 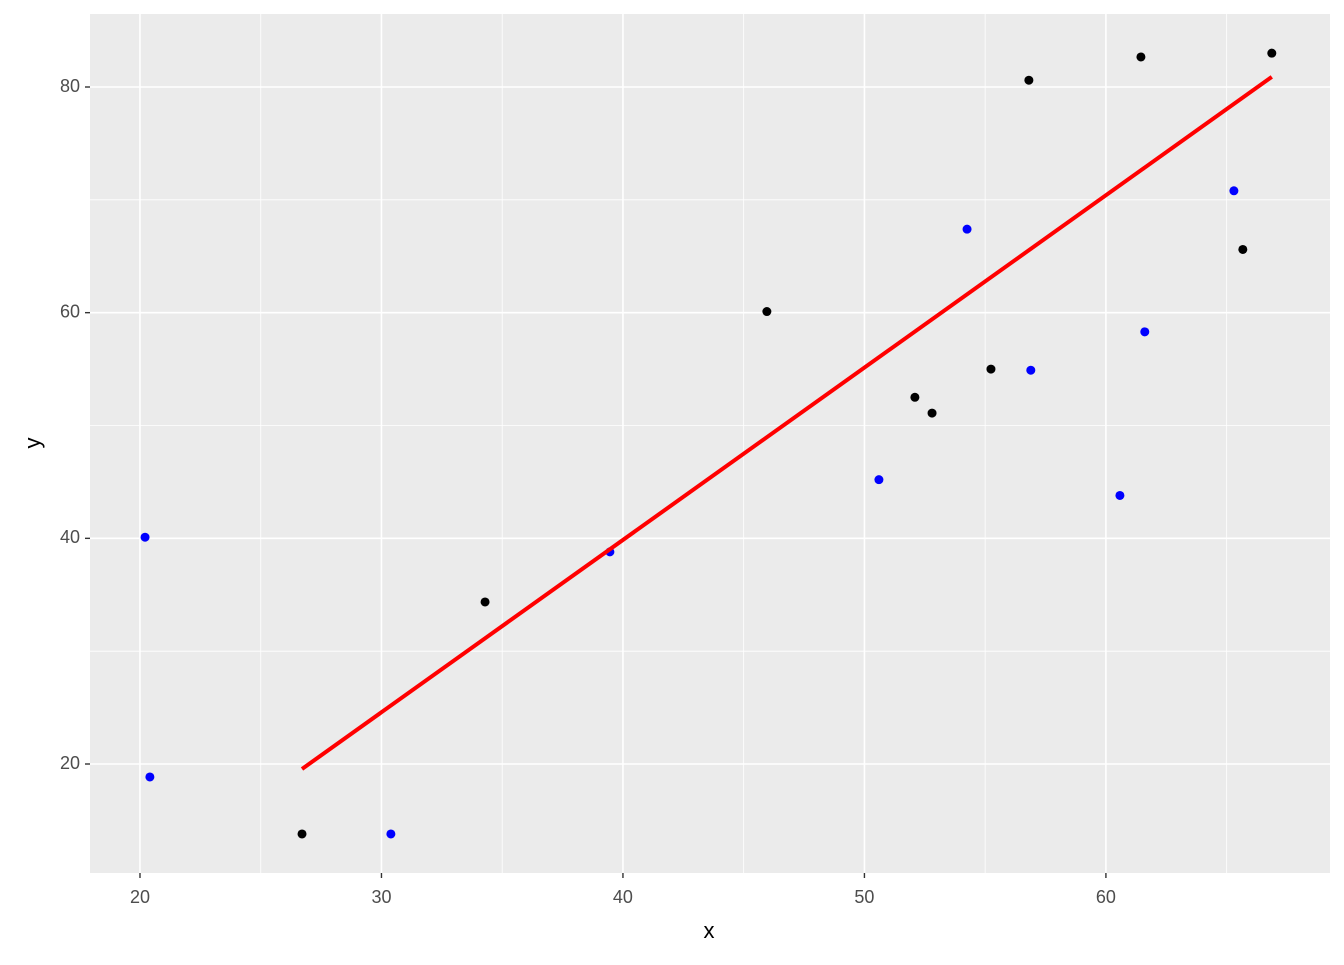 What do you see at coordinates (140, 897) in the screenshot?
I see `x-tick-label: 20` at bounding box center [140, 897].